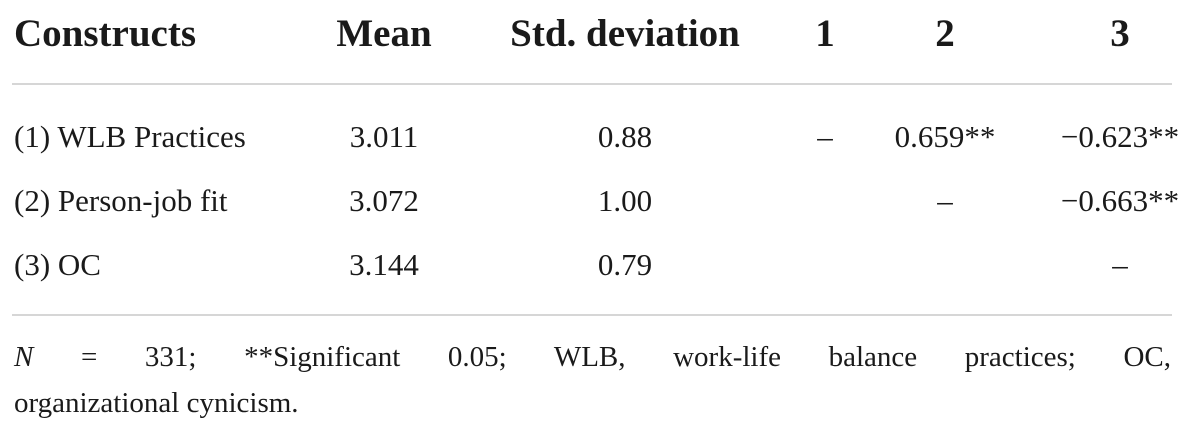 This screenshot has height=432, width=1200. I want to click on row-2-mean: 3.072, so click(384, 200).